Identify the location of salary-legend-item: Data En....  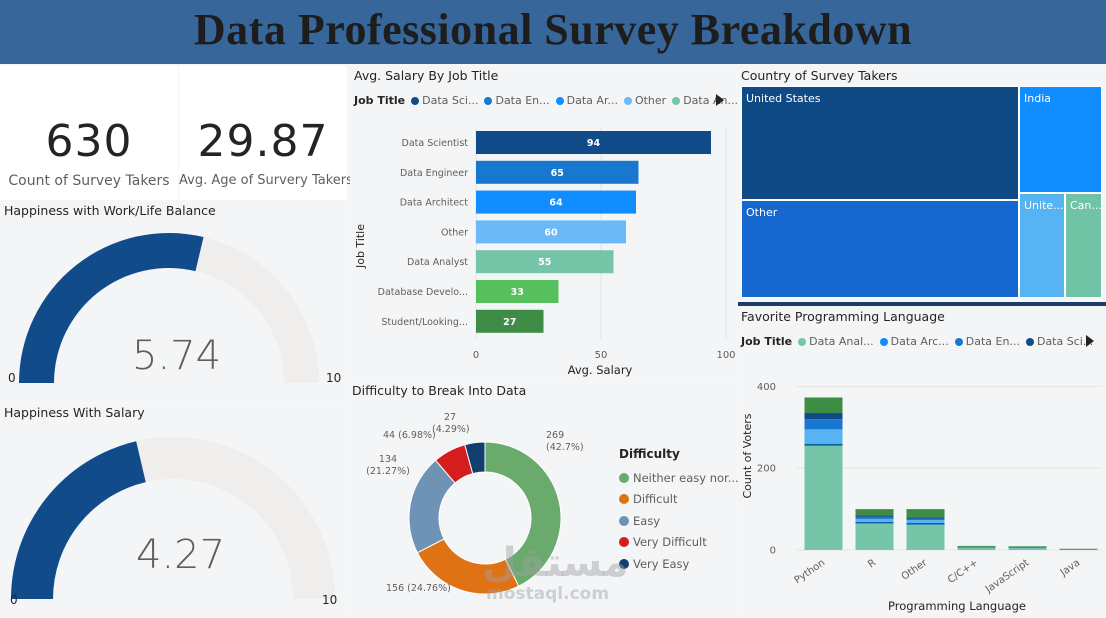
(517, 100).